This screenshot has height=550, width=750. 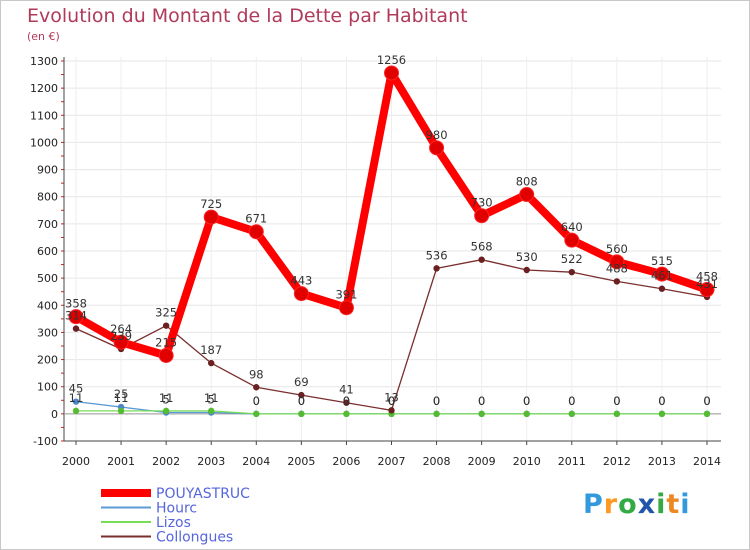 I want to click on x-tick-label: 2013, so click(x=662, y=461).